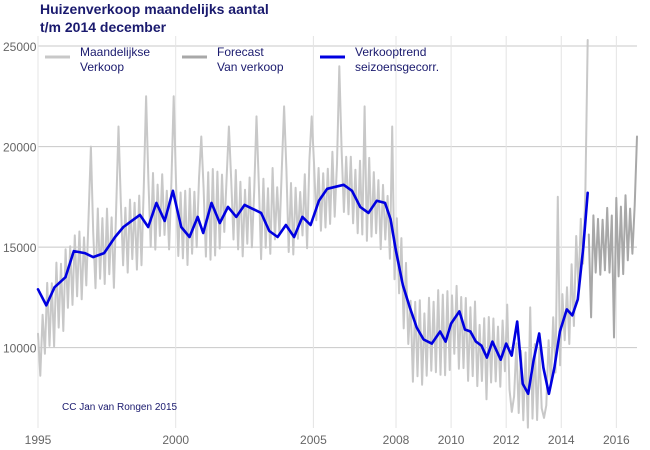 The width and height of the screenshot is (650, 450). Describe the element at coordinates (120, 407) in the screenshot. I see `credit-annotation: CC Jan van Rongen 2015` at that location.